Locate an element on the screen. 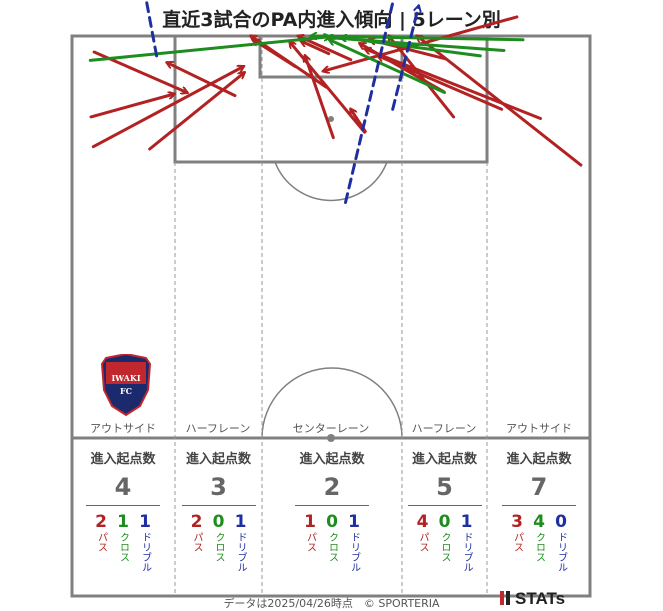  cross-count: 1 is located at coordinates (123, 522).